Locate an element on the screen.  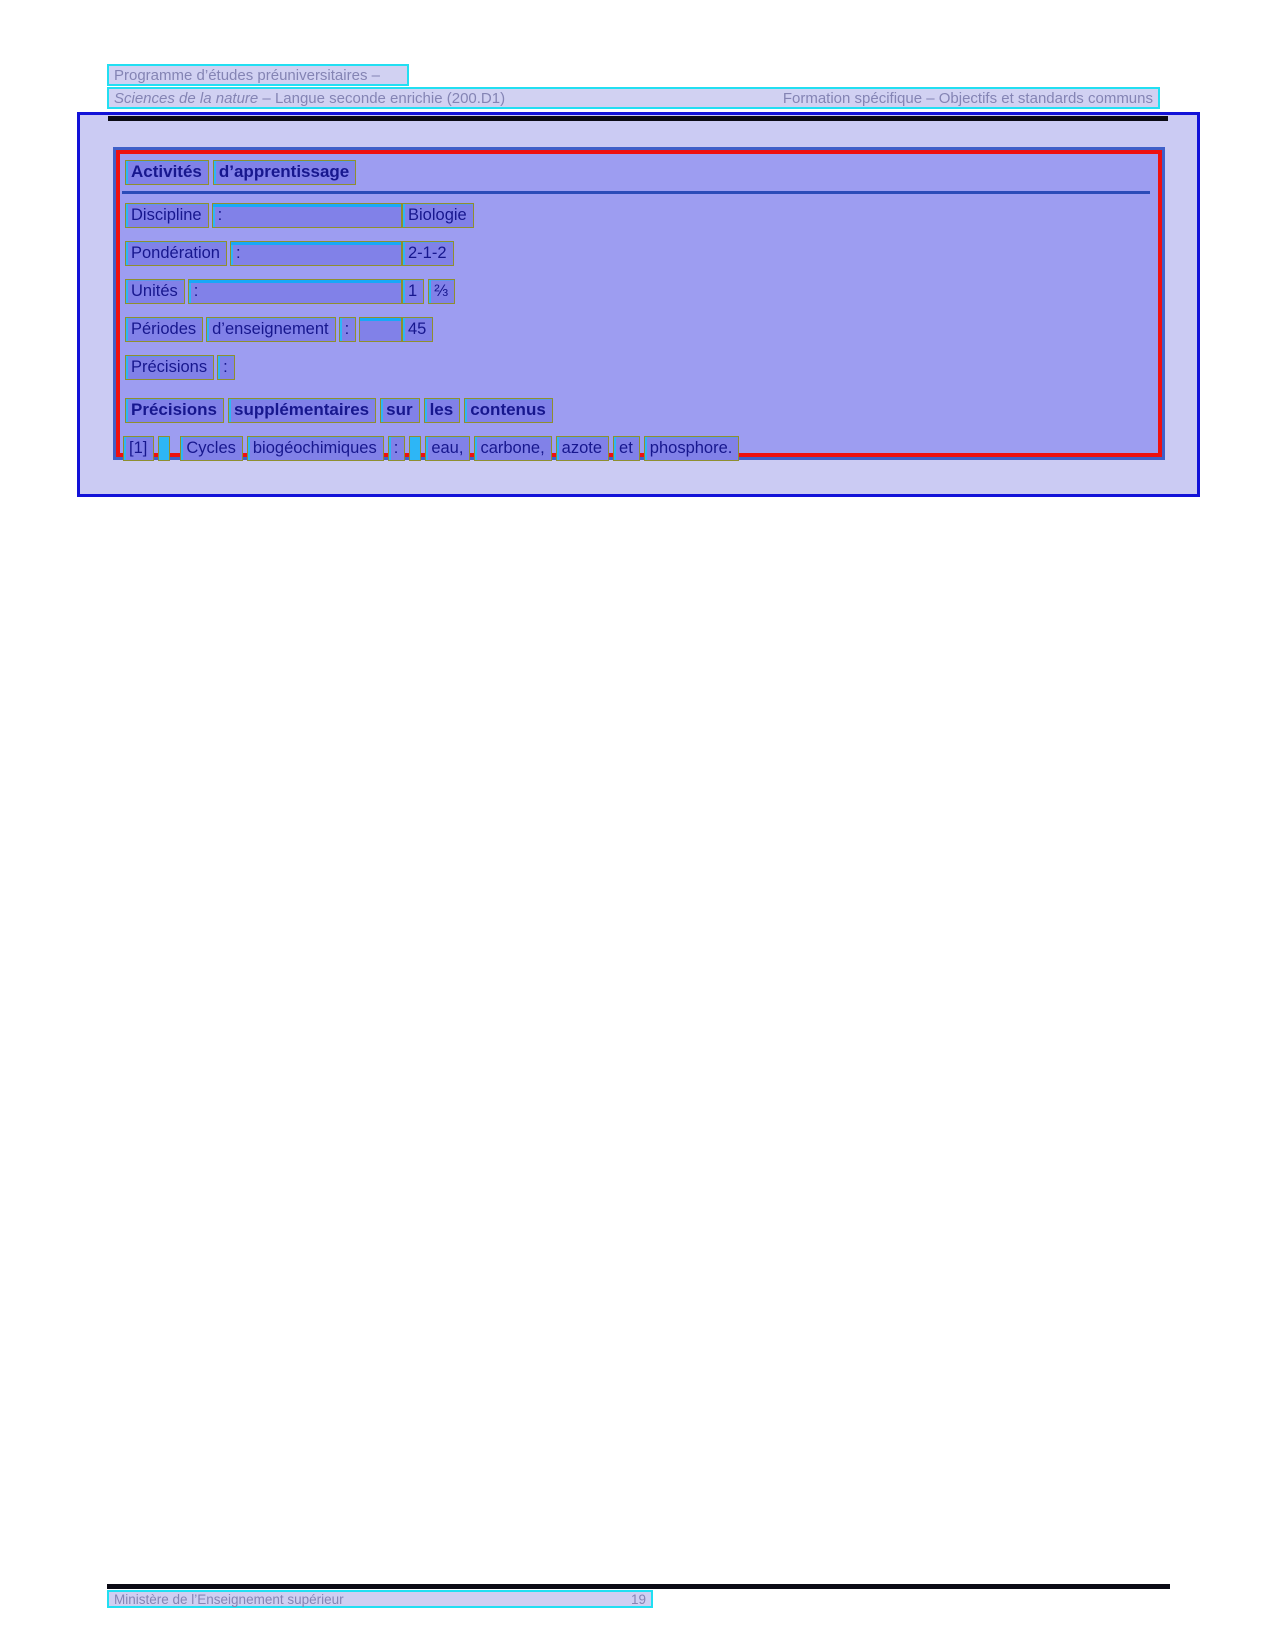
item-word: azote is located at coordinates (582, 448).